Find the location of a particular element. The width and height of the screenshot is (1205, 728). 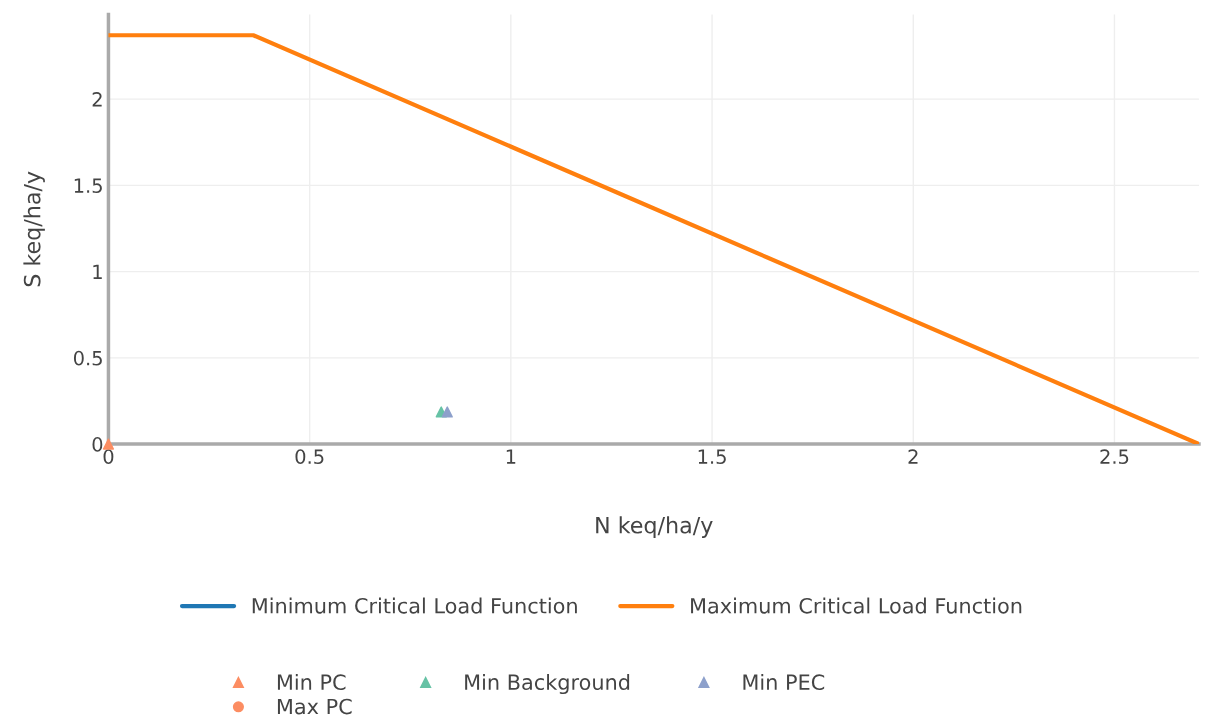

y-tick-label: 2 is located at coordinates (97, 99).